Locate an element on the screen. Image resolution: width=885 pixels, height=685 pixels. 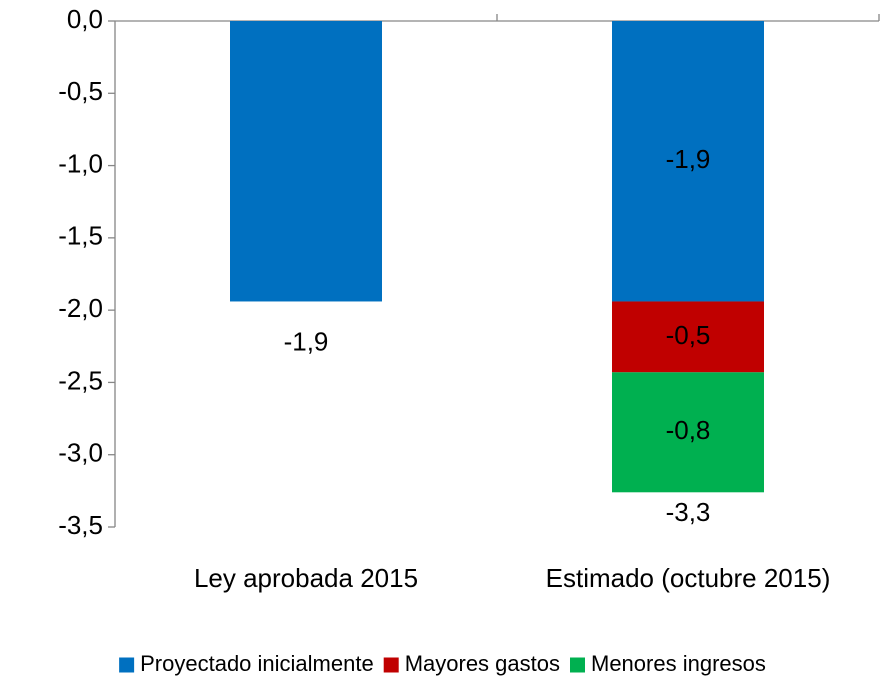
y-tick-label: -1,0 is located at coordinates (80, 163).